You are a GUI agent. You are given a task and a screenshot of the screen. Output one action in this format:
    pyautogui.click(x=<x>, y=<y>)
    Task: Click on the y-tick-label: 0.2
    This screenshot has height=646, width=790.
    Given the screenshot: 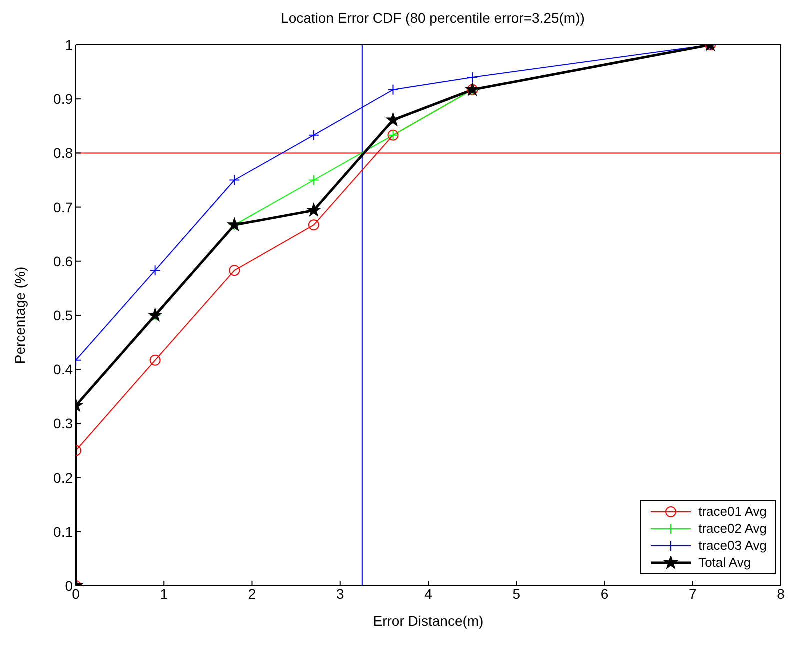 What is the action you would take?
    pyautogui.click(x=64, y=478)
    